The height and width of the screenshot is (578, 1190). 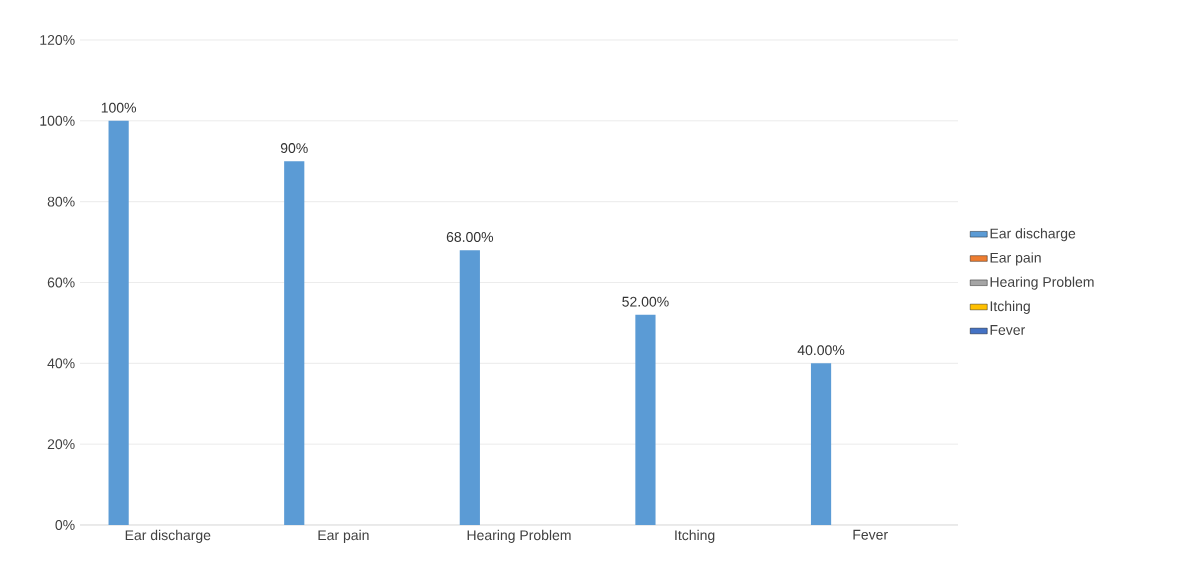 What do you see at coordinates (168, 536) in the screenshot?
I see `x-tick-label: Ear discharge` at bounding box center [168, 536].